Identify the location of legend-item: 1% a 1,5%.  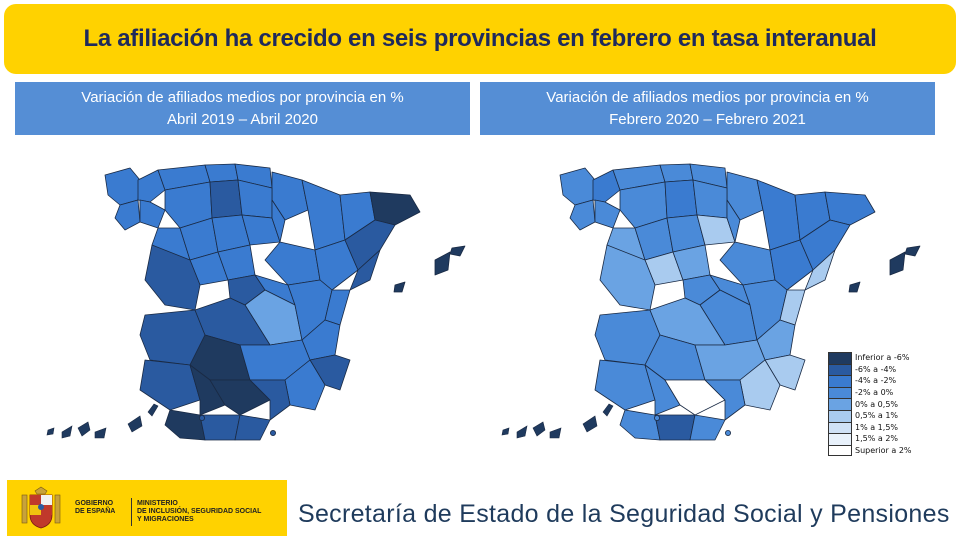
(878, 427).